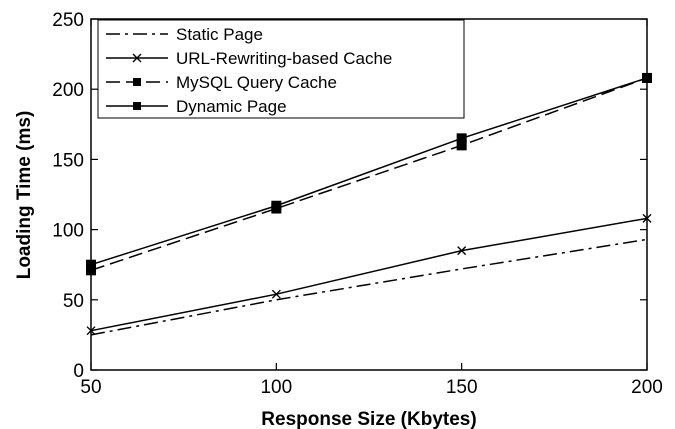 The image size is (675, 429). Describe the element at coordinates (368, 419) in the screenshot. I see `x-axis-title: Response Size (Kbytes)` at that location.